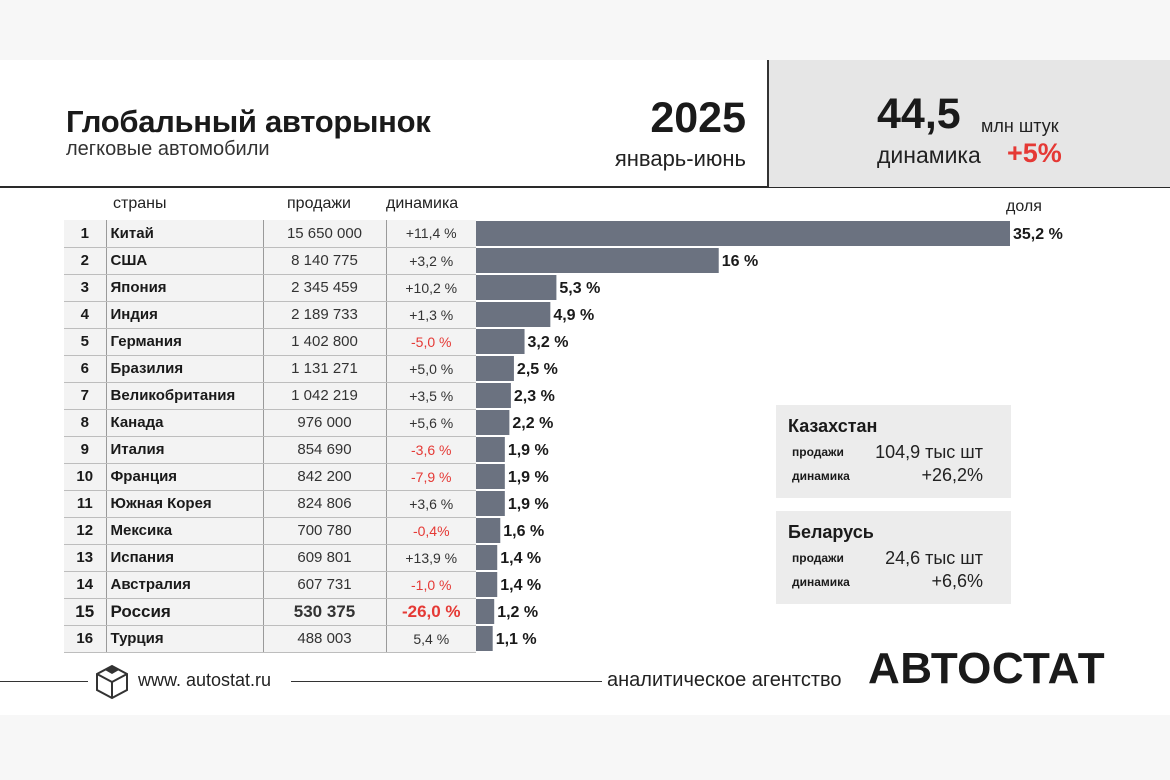 This screenshot has width=1170, height=780. Describe the element at coordinates (818, 452) in the screenshot. I see `kazakhstan-sales-label: продажи` at that location.